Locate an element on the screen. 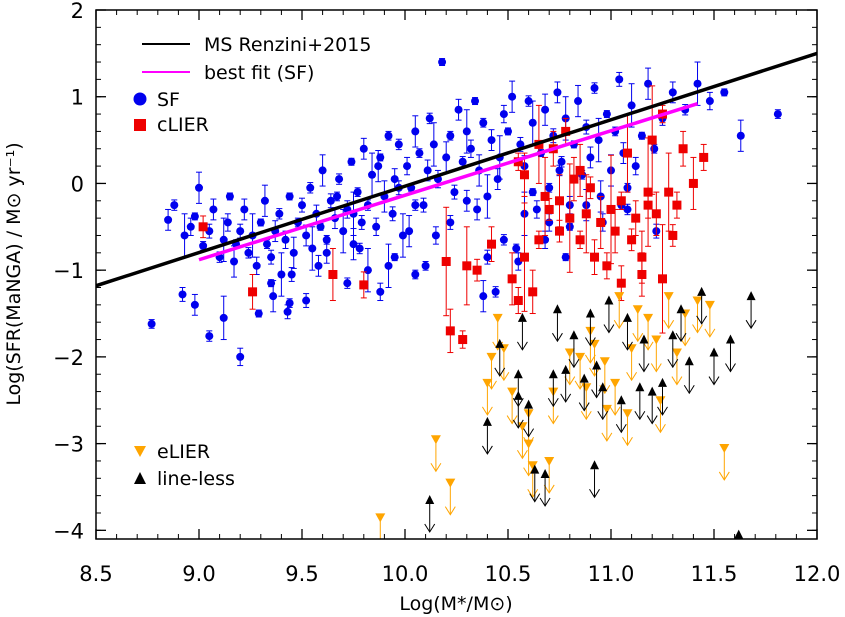 The image size is (845, 617). x-tick-label: 11.5 is located at coordinates (714, 574).